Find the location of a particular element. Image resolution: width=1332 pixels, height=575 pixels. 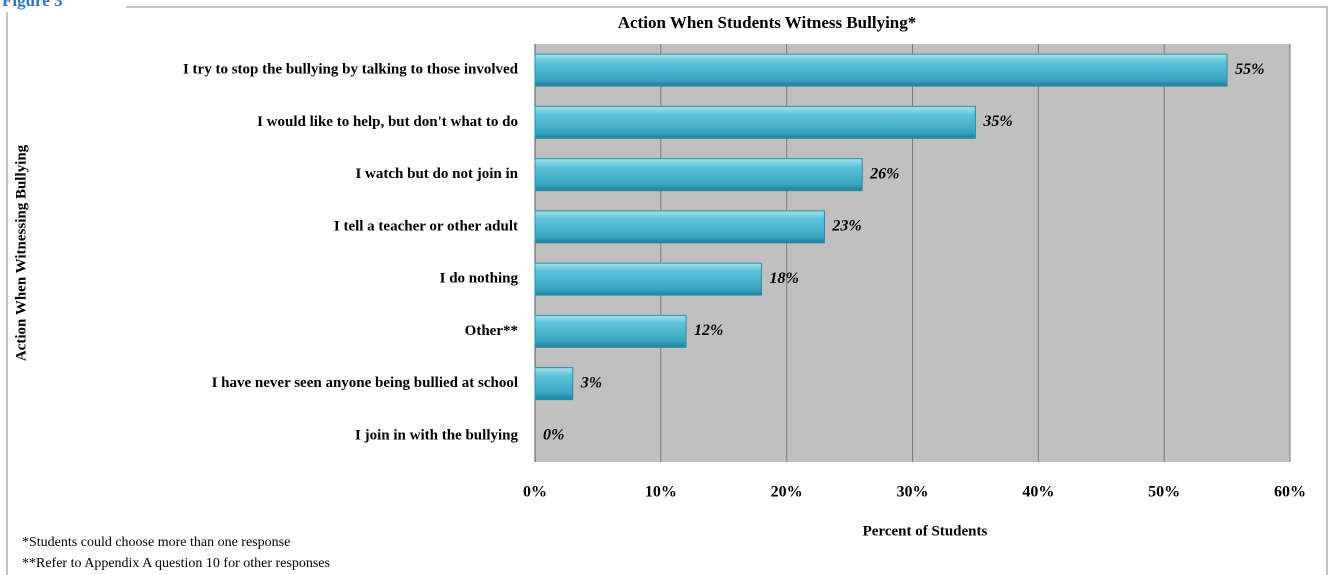

value-label: 55% is located at coordinates (1249, 69).